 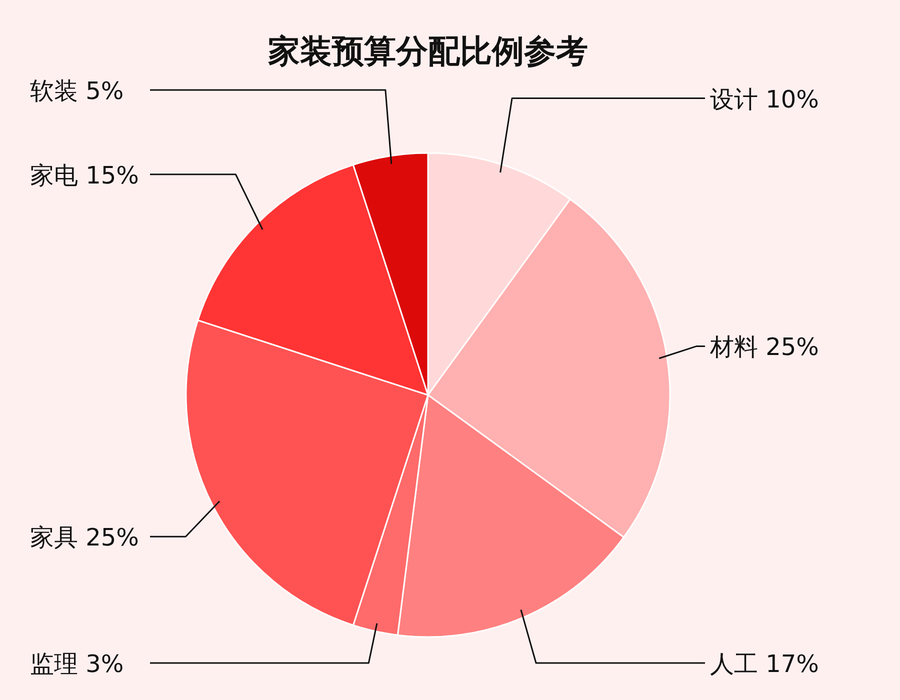 What do you see at coordinates (428, 51) in the screenshot?
I see `chart-title: 家装预算分配比例参考` at bounding box center [428, 51].